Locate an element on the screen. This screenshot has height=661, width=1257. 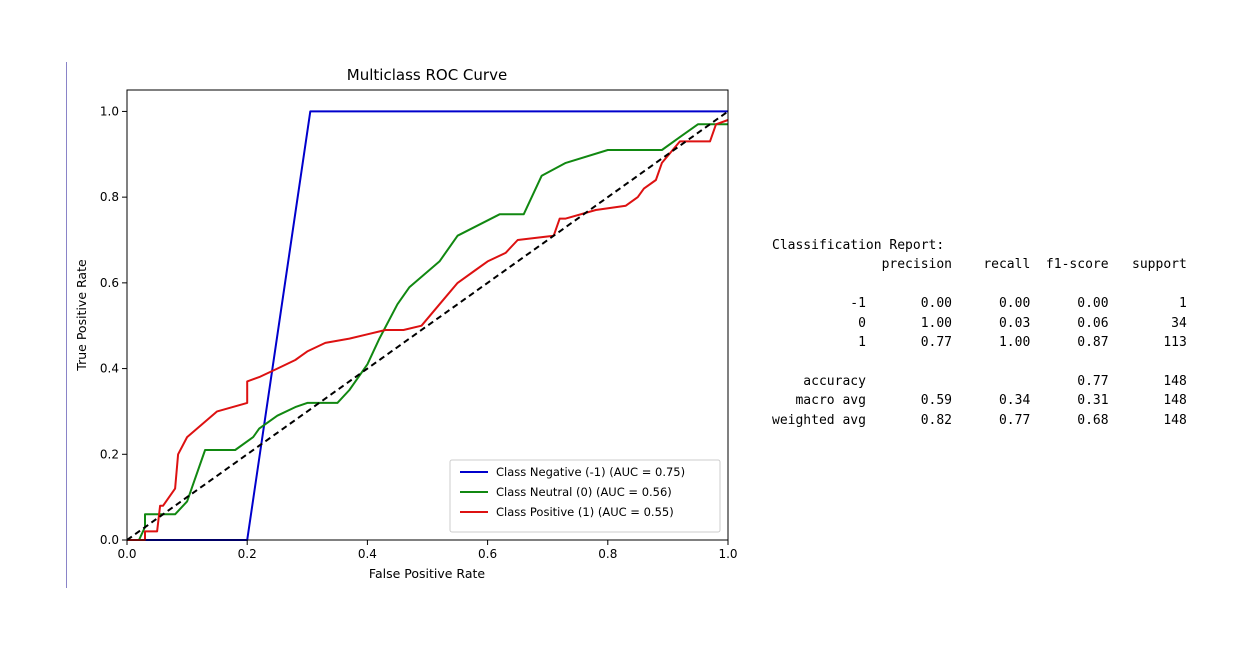
legend-entry: Class Neutral (0) (AUC = 0.56) is located at coordinates (584, 492).